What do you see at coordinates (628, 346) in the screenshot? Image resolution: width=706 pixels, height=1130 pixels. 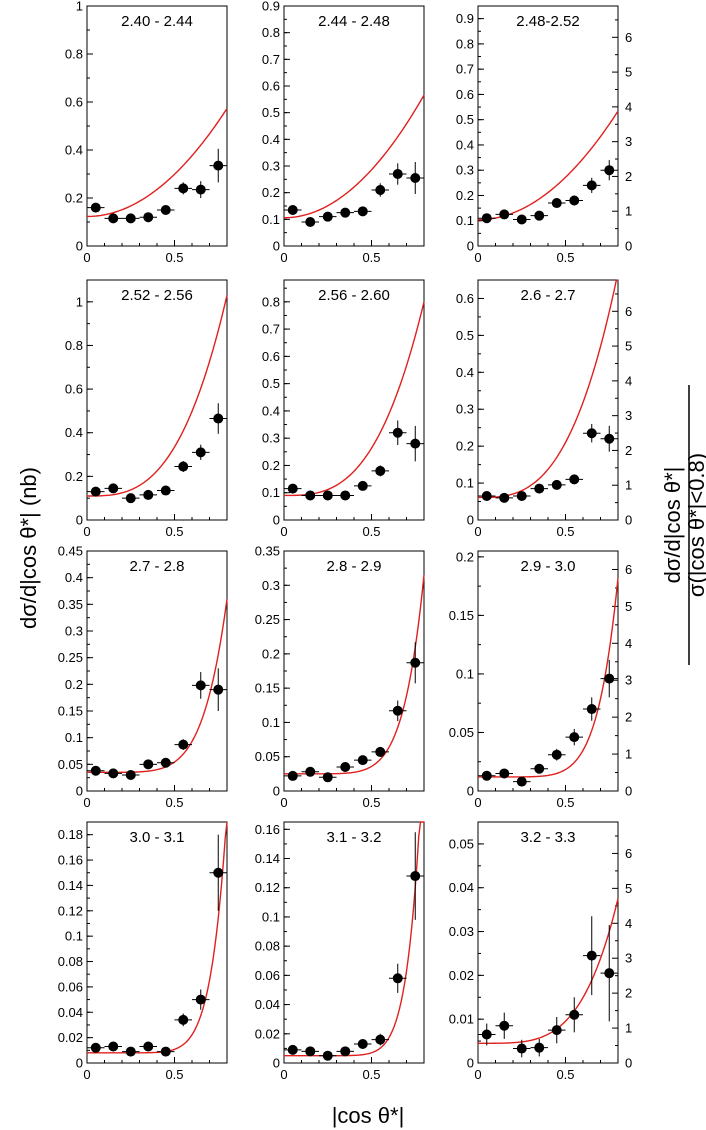 I see `y2-tick-label: 5` at bounding box center [628, 346].